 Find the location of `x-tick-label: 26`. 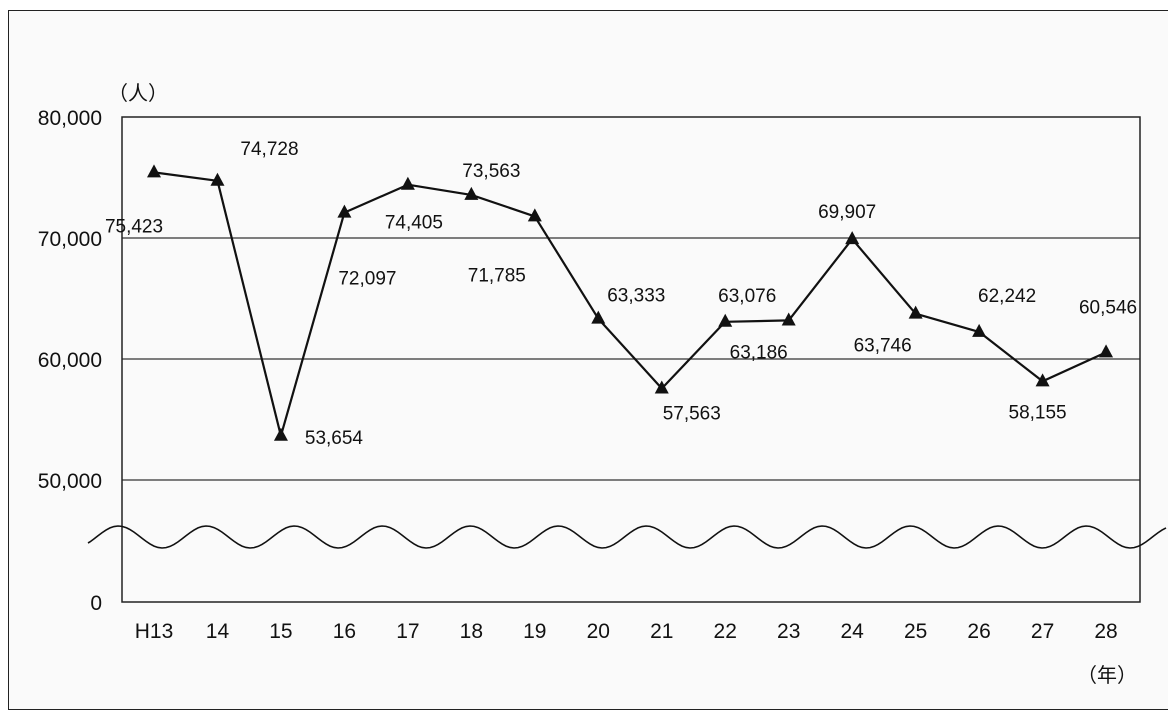

x-tick-label: 26 is located at coordinates (978, 631).